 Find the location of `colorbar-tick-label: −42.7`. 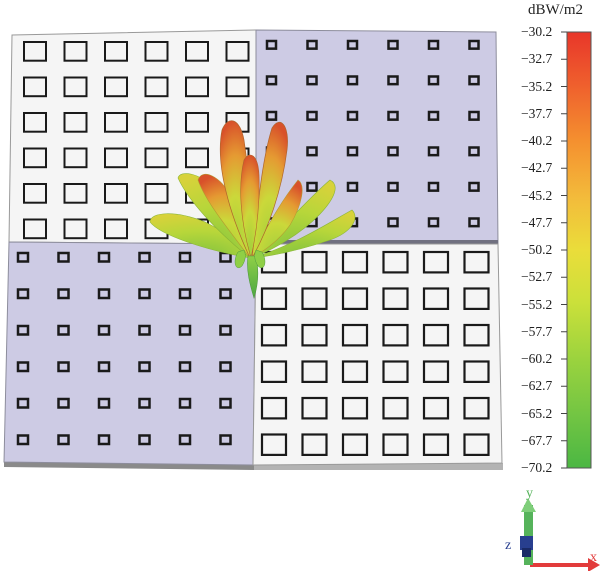

colorbar-tick-label: −42.7 is located at coordinates (537, 168).